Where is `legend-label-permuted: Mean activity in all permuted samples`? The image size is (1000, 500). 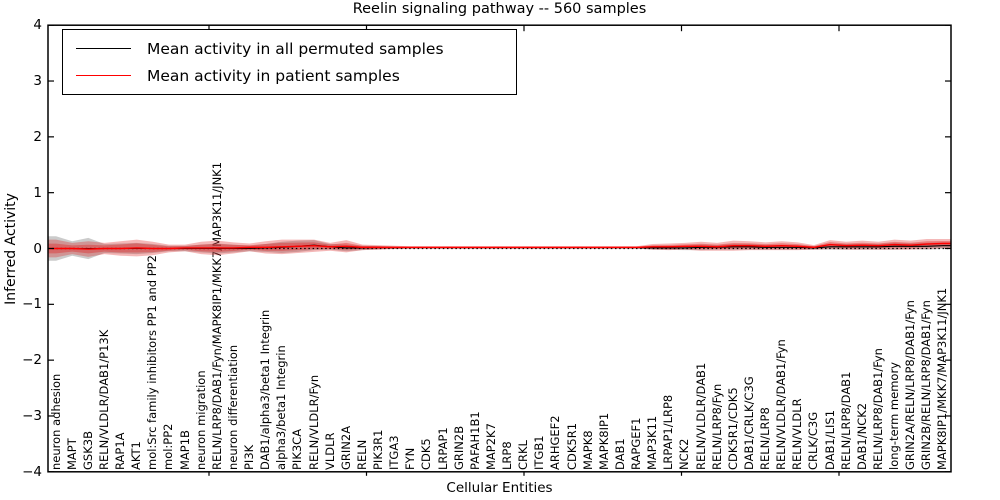
legend-label-permuted: Mean activity in all permuted samples is located at coordinates (295, 48).